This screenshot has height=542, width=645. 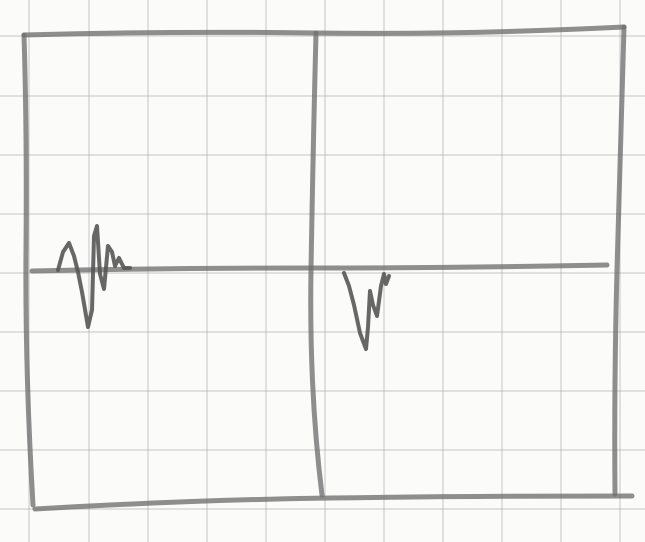 What do you see at coordinates (333, 502) in the screenshot?
I see `outer-frame-bottom-line` at bounding box center [333, 502].